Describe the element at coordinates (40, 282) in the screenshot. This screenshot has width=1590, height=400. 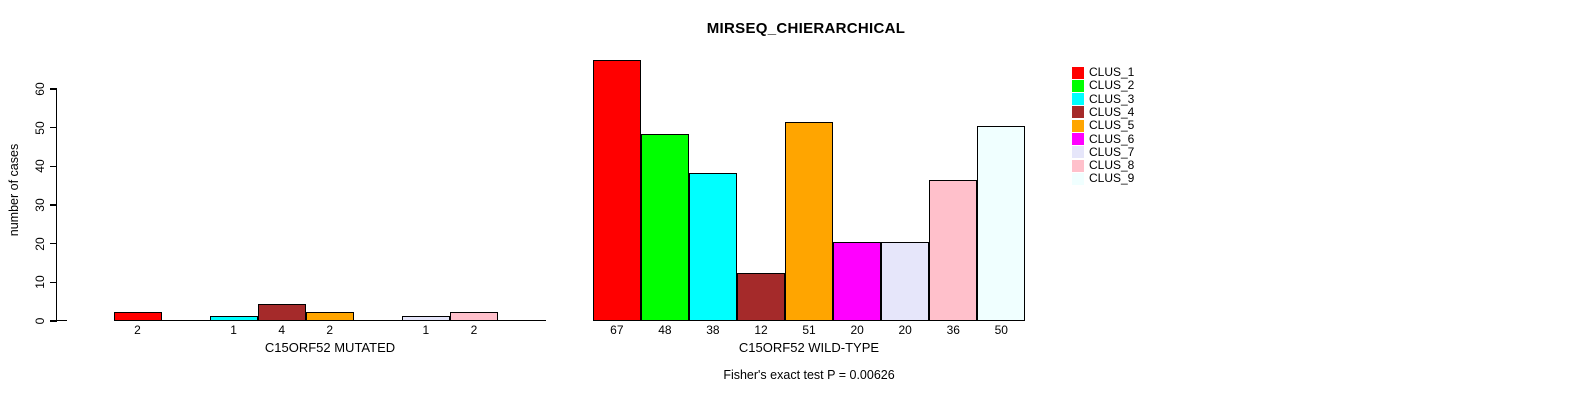
I see `y-axis-tick-label: 10` at that location.